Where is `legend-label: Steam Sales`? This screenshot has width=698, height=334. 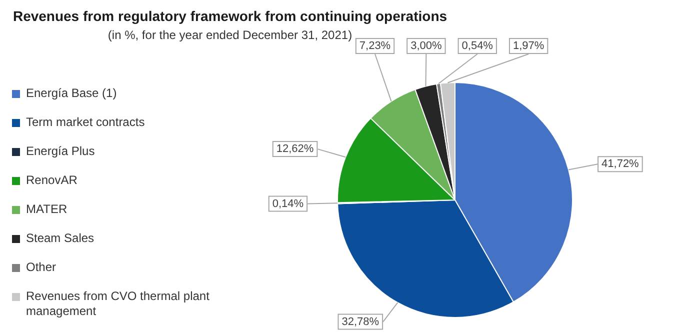 legend-label: Steam Sales is located at coordinates (60, 238).